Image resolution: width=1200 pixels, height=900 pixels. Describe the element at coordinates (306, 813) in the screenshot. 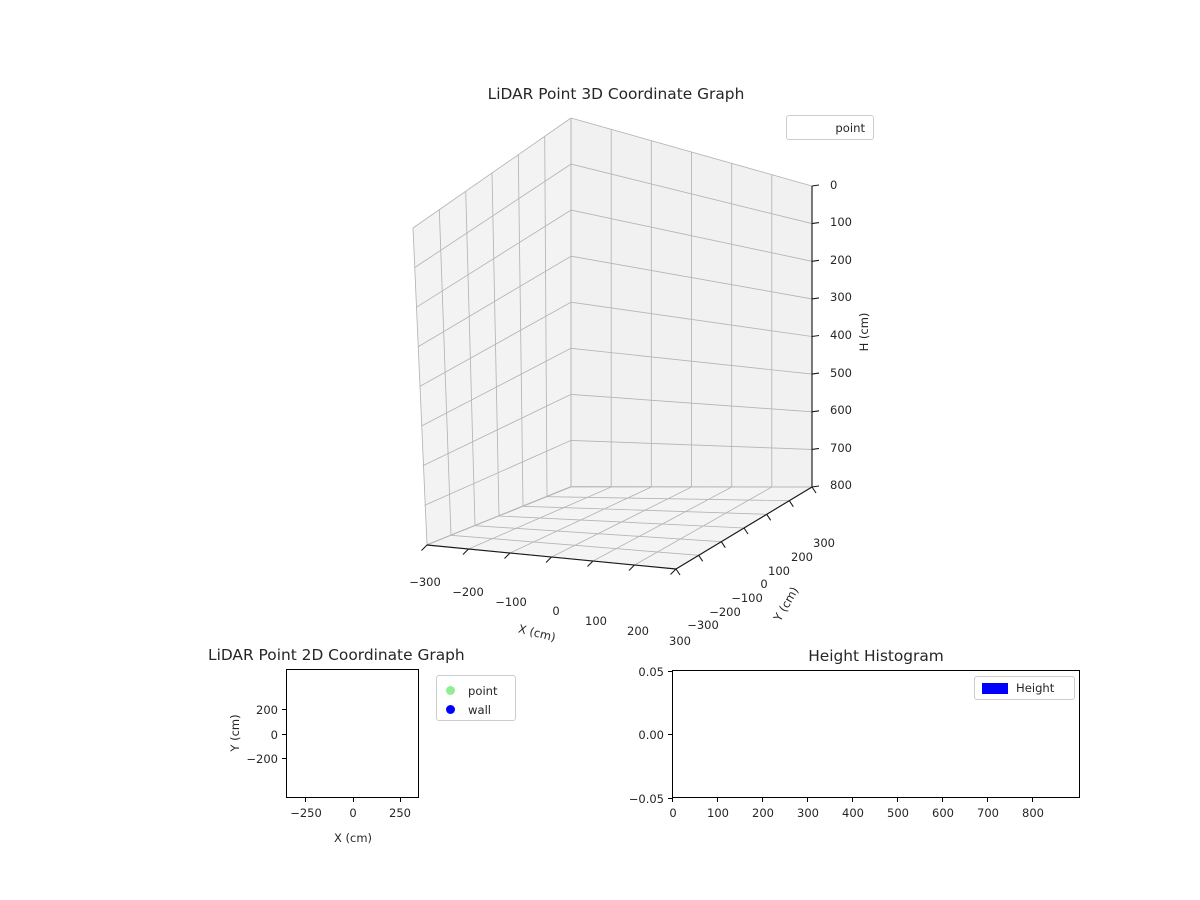

I see `xtick-label-2d-0: −250` at that location.